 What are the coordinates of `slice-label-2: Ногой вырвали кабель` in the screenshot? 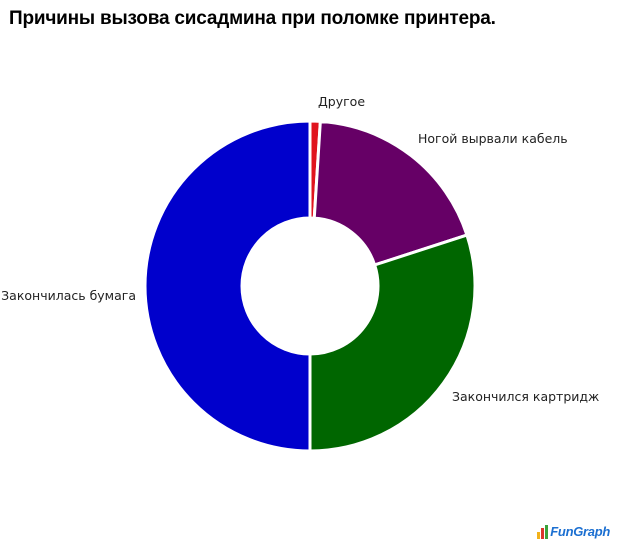 It's located at (493, 138).